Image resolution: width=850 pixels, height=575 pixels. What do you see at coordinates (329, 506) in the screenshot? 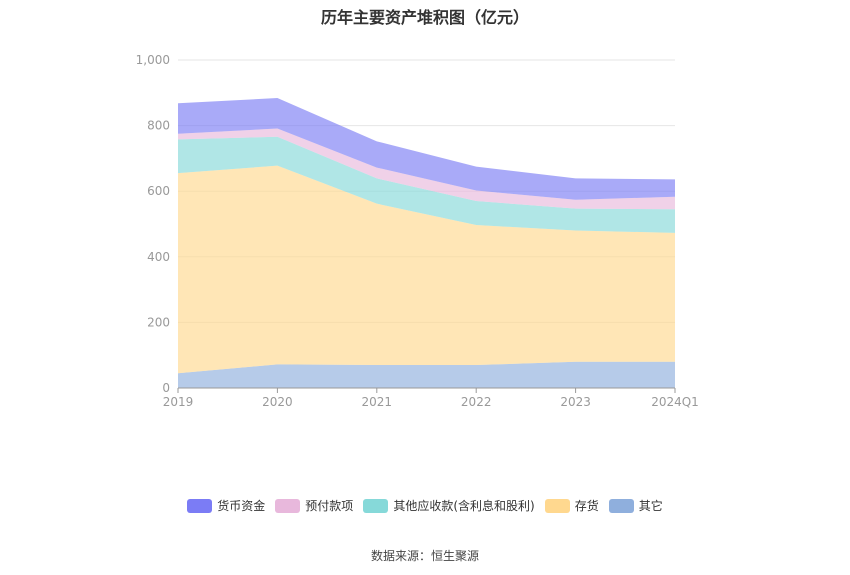
I see `legend-label: 预付款项` at bounding box center [329, 506].